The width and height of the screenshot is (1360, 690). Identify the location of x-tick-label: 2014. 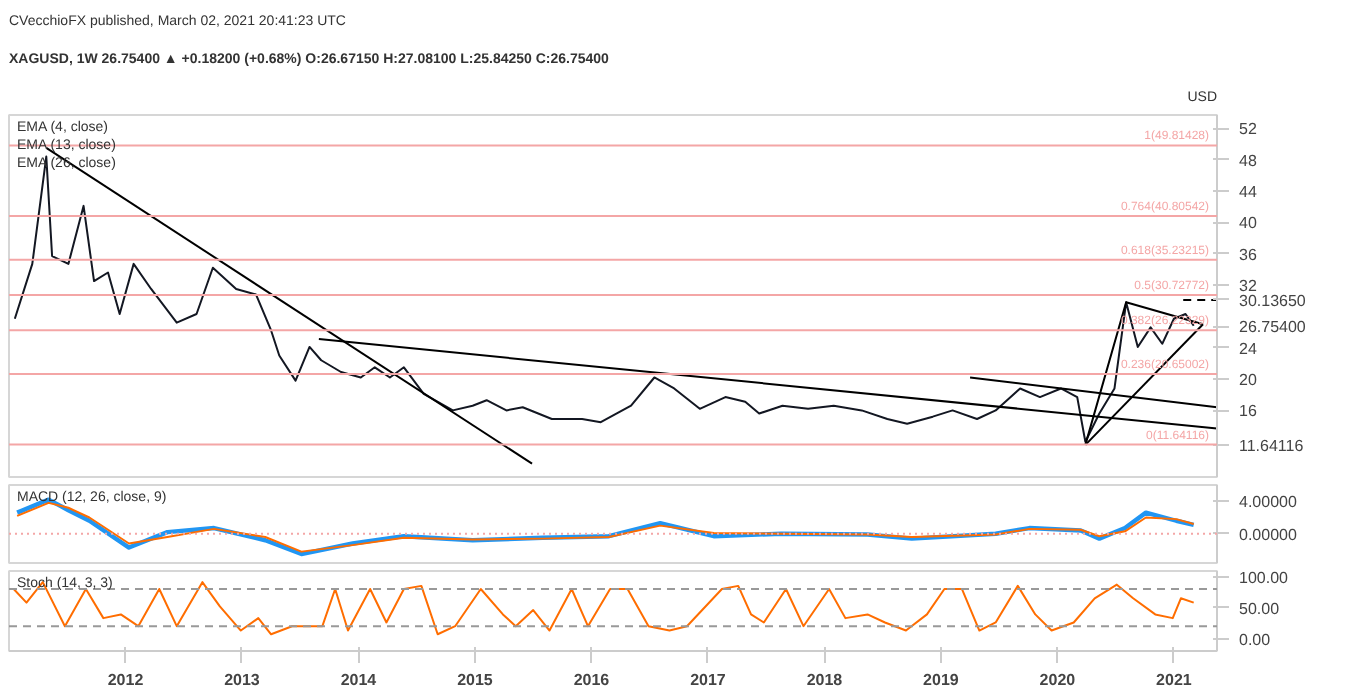
(359, 680).